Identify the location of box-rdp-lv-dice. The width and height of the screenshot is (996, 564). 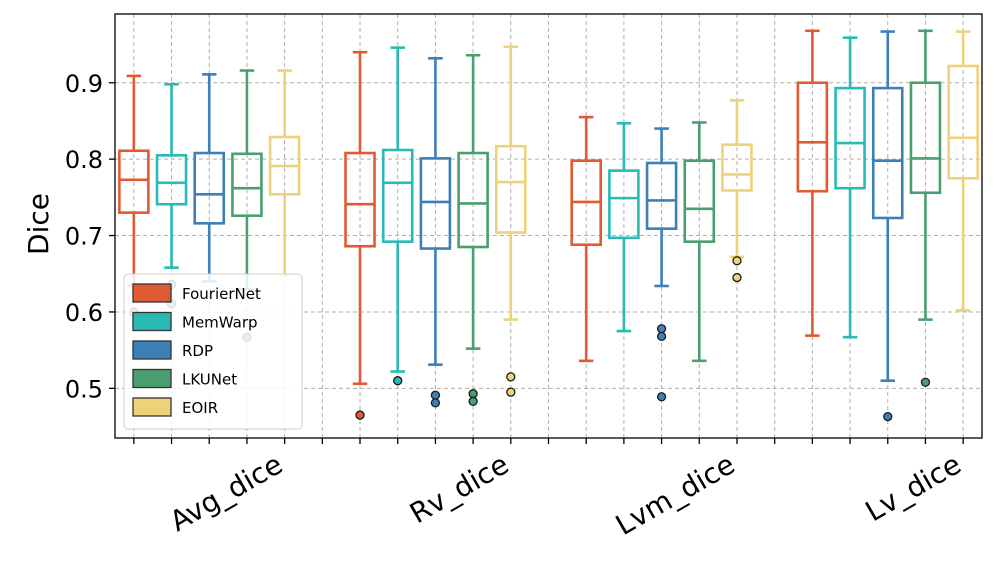
(887, 226).